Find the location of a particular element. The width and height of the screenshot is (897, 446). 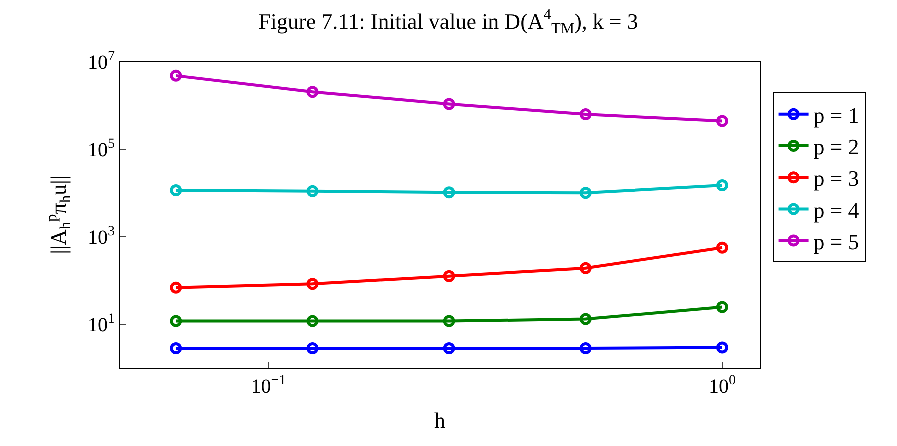

x-axis-title: h is located at coordinates (440, 420).